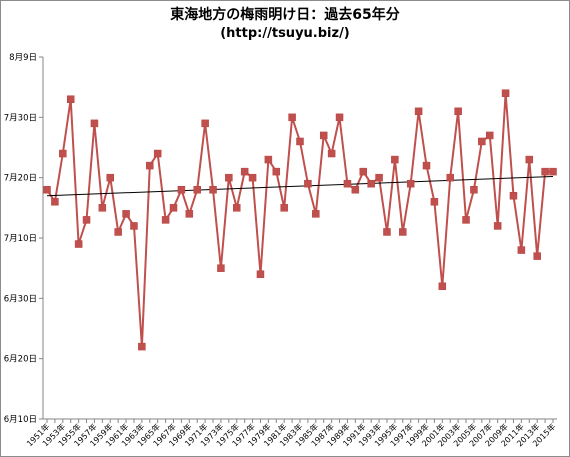  I want to click on trend-line, so click(300, 186).